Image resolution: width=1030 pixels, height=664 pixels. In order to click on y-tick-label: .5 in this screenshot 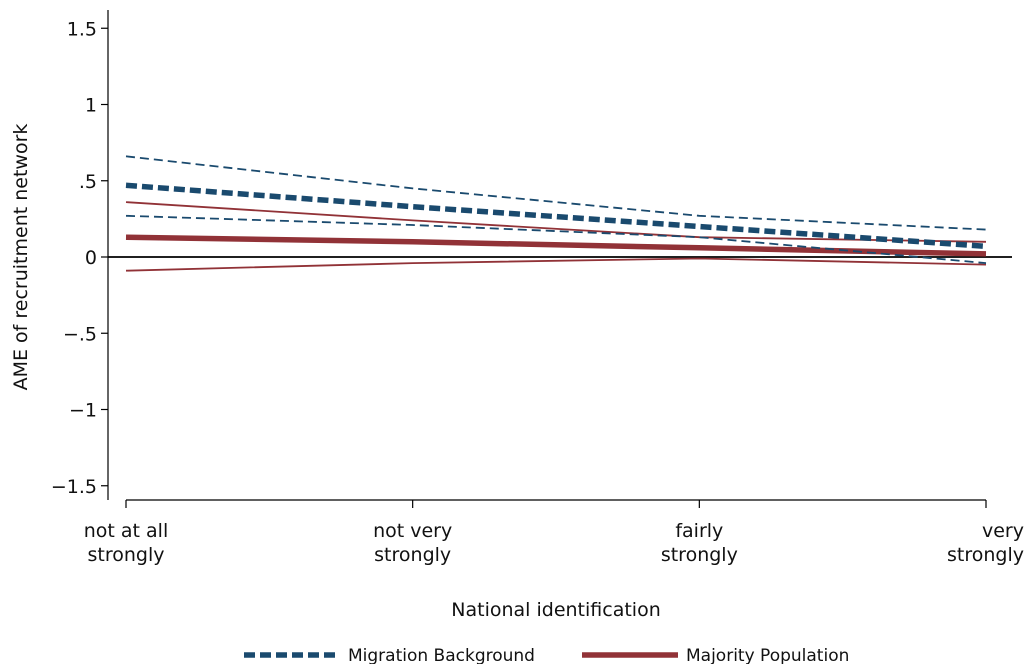, I will do `click(88, 182)`.